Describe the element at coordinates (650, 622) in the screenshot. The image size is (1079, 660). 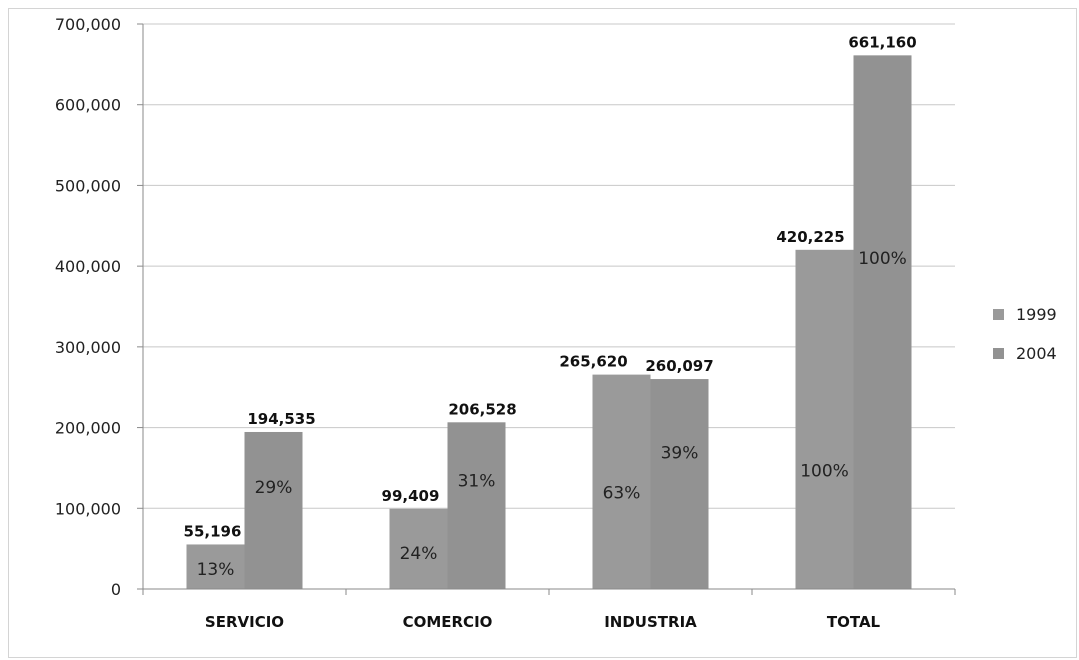
I see `x-category-label: INDUSTRIA` at that location.